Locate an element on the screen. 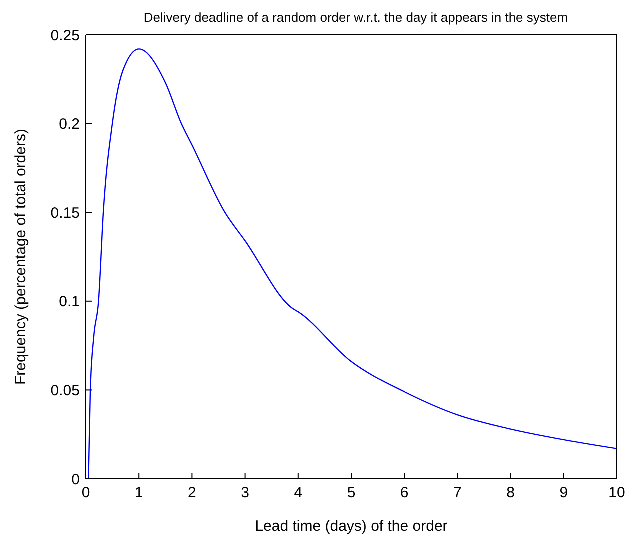  y-tick-label: 0.1 is located at coordinates (69, 302).